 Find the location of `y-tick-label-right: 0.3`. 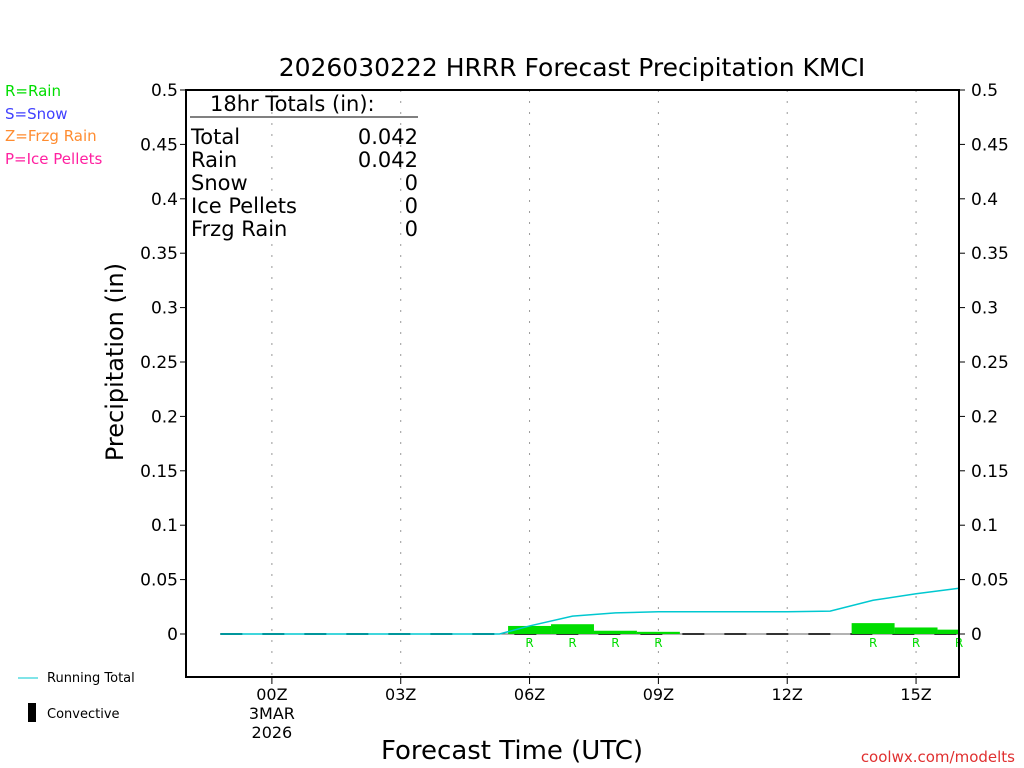

y-tick-label-right: 0.3 is located at coordinates (984, 309).